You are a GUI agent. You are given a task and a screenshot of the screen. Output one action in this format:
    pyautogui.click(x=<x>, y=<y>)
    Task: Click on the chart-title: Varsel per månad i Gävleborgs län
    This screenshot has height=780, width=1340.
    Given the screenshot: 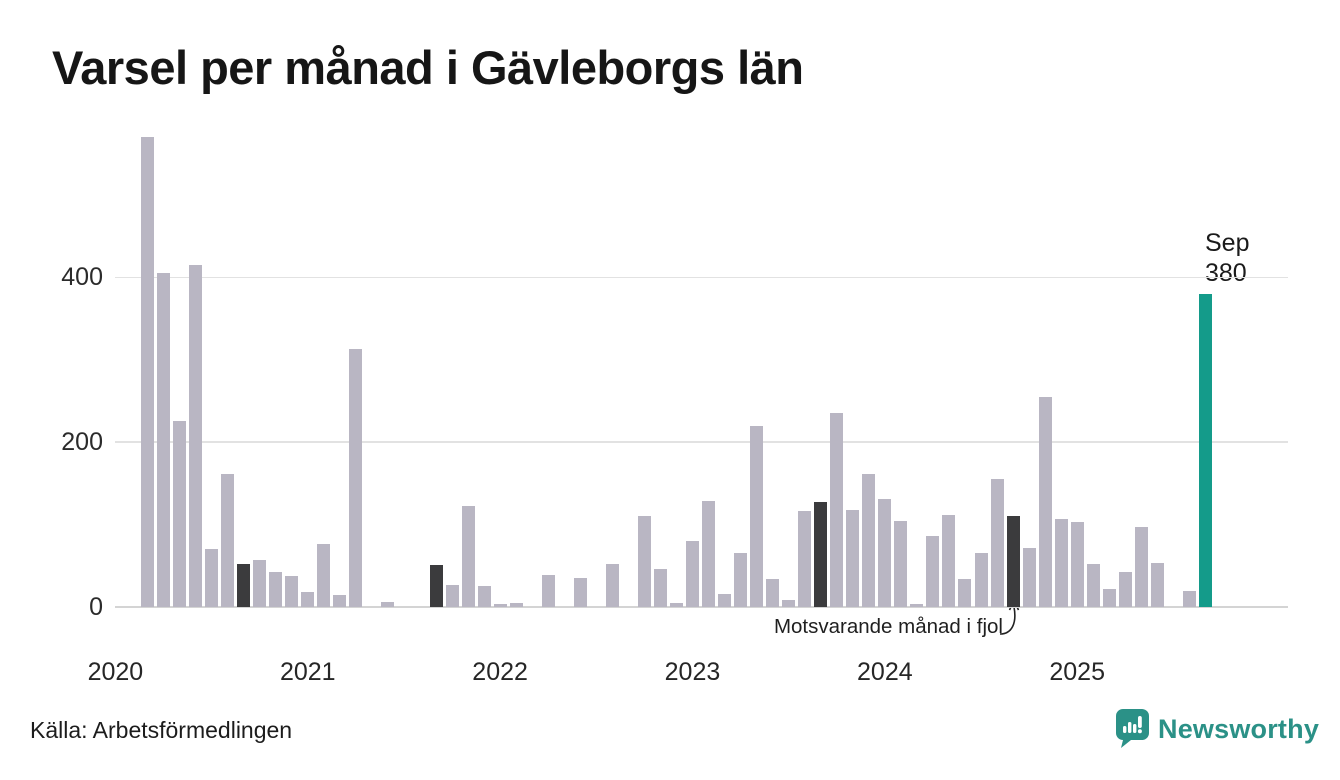 What is the action you would take?
    pyautogui.click(x=428, y=67)
    